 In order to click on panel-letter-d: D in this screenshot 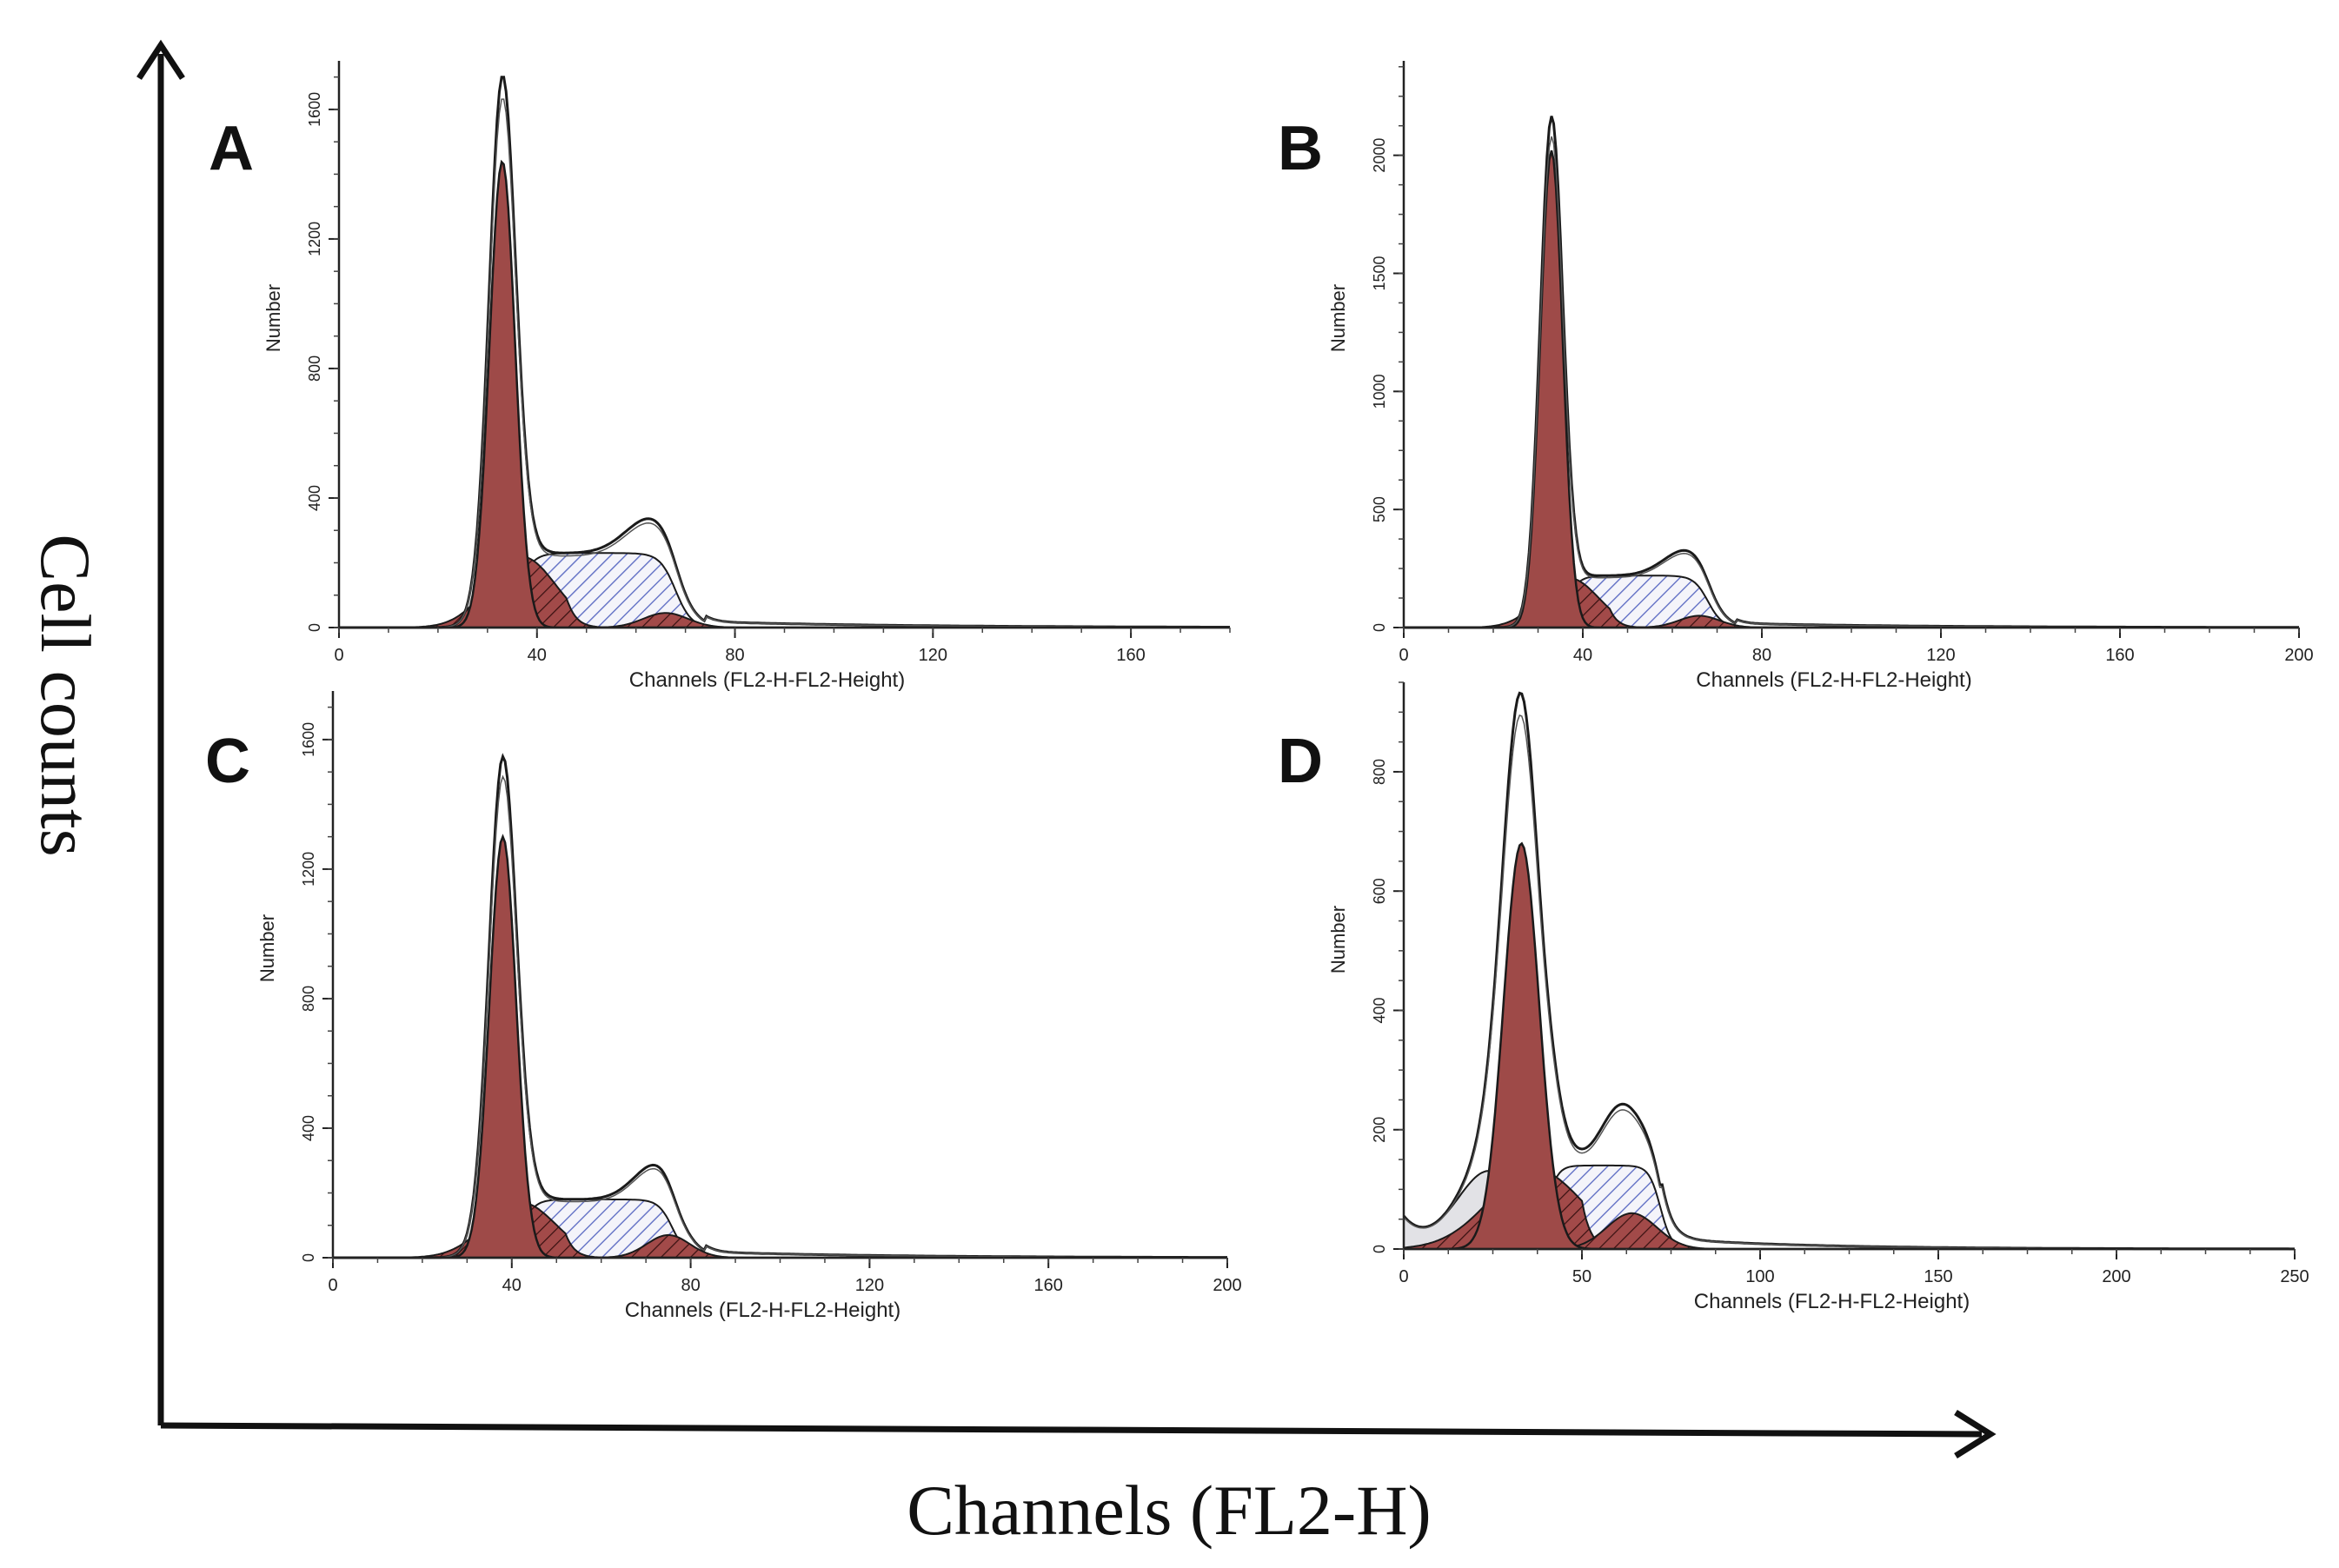, I will do `click(1300, 761)`.